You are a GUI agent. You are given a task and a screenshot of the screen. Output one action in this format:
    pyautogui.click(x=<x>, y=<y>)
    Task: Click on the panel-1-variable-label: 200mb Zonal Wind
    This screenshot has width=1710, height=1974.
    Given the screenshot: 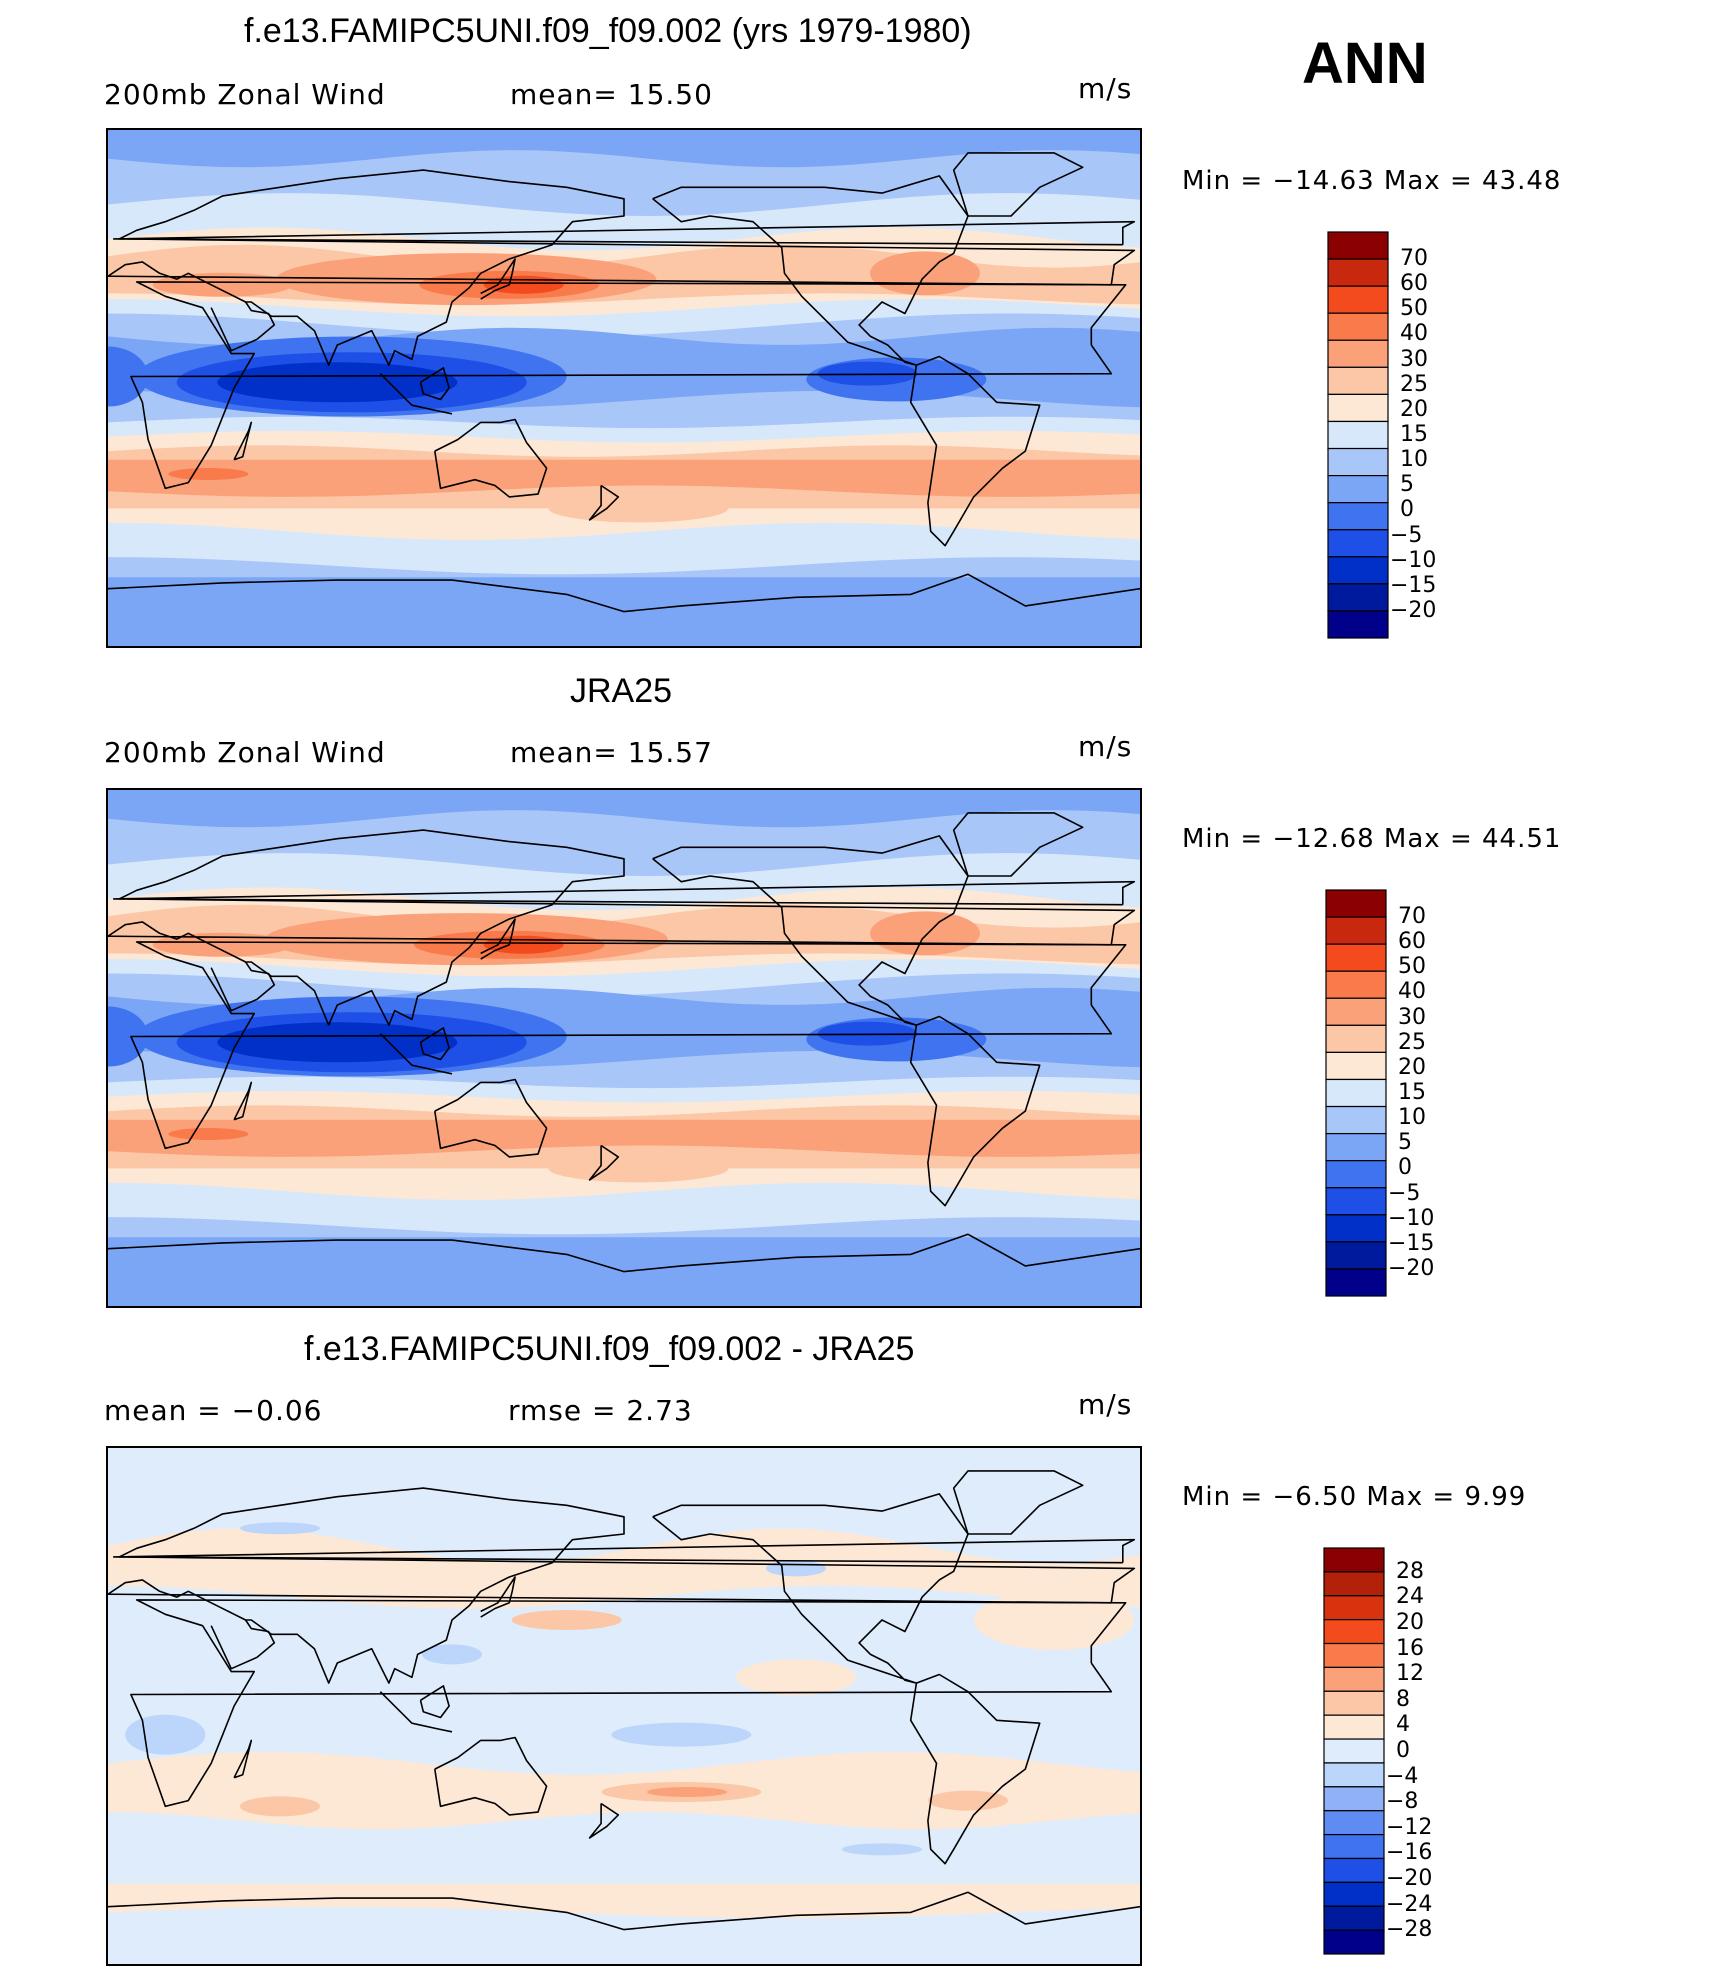 What is the action you would take?
    pyautogui.click(x=245, y=94)
    